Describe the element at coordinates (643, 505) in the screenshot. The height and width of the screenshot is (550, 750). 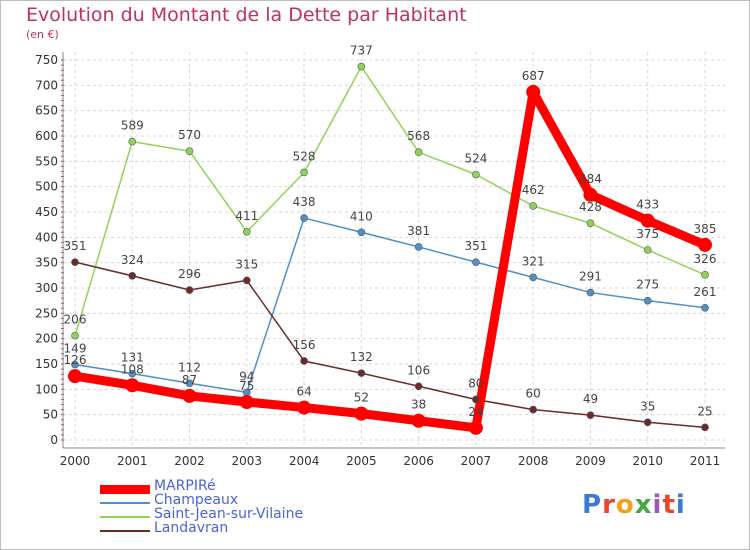
I see `logo-letter: x` at that location.